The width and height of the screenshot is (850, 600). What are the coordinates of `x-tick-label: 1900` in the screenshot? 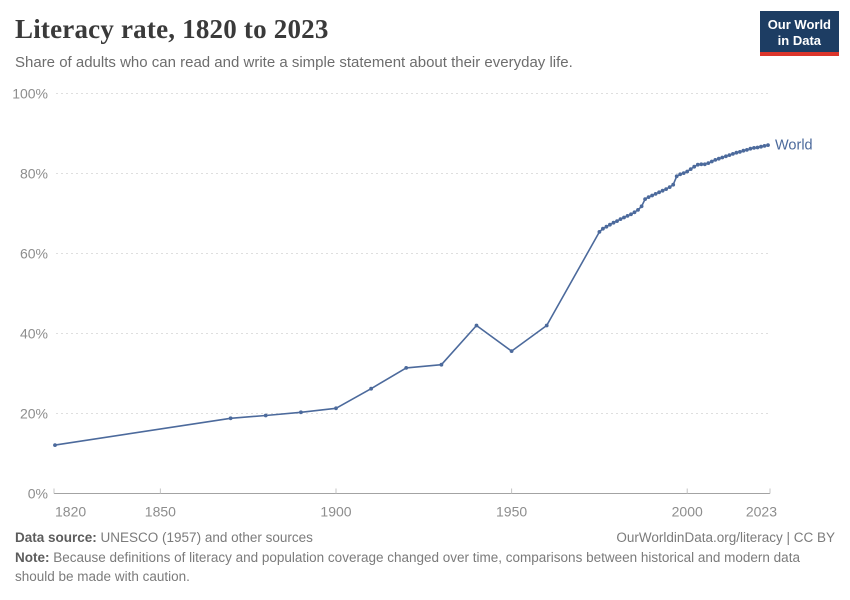 It's located at (335, 512).